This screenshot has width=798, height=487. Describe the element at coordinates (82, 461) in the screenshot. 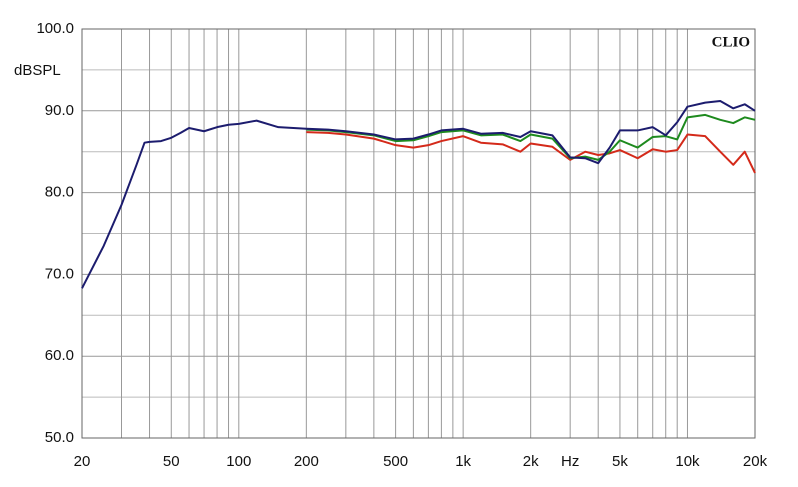

I see `x-tick-label: 20` at that location.